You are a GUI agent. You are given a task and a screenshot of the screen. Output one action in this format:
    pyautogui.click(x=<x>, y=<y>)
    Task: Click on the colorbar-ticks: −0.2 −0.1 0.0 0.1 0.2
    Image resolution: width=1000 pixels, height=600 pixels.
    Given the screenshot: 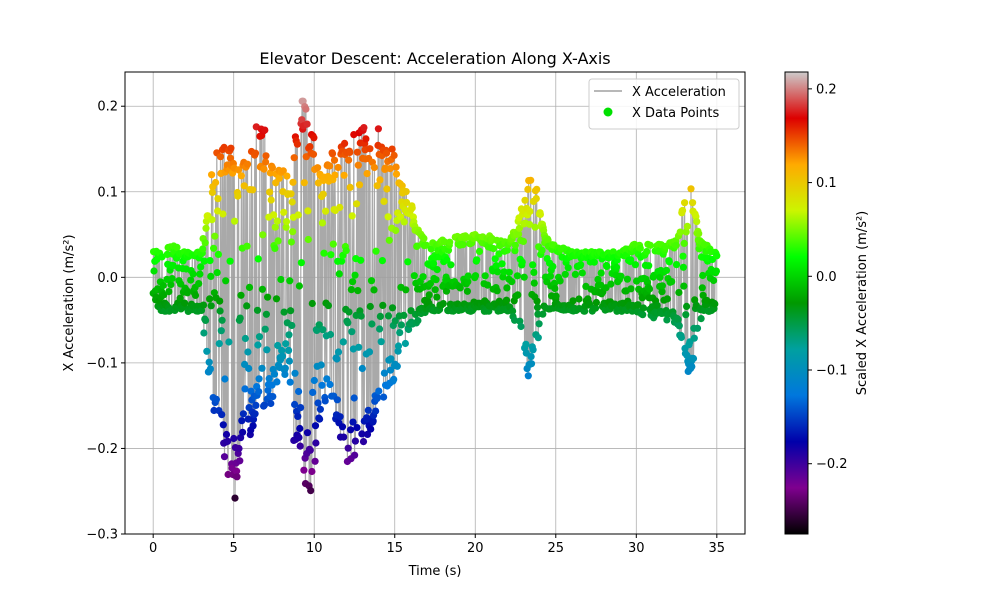 What is the action you would take?
    pyautogui.click(x=828, y=277)
    